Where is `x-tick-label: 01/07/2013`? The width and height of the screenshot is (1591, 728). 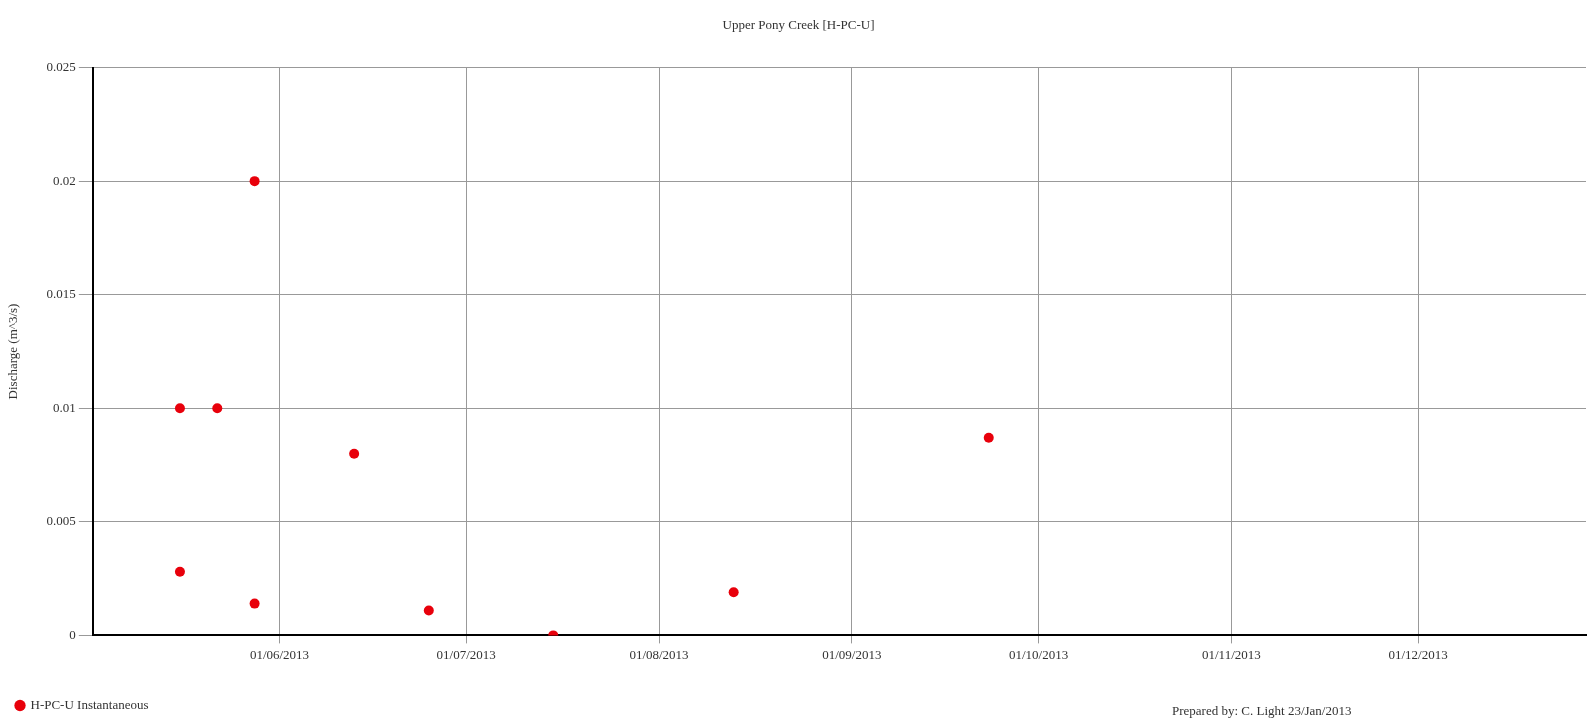 x-tick-label: 01/07/2013 is located at coordinates (466, 654).